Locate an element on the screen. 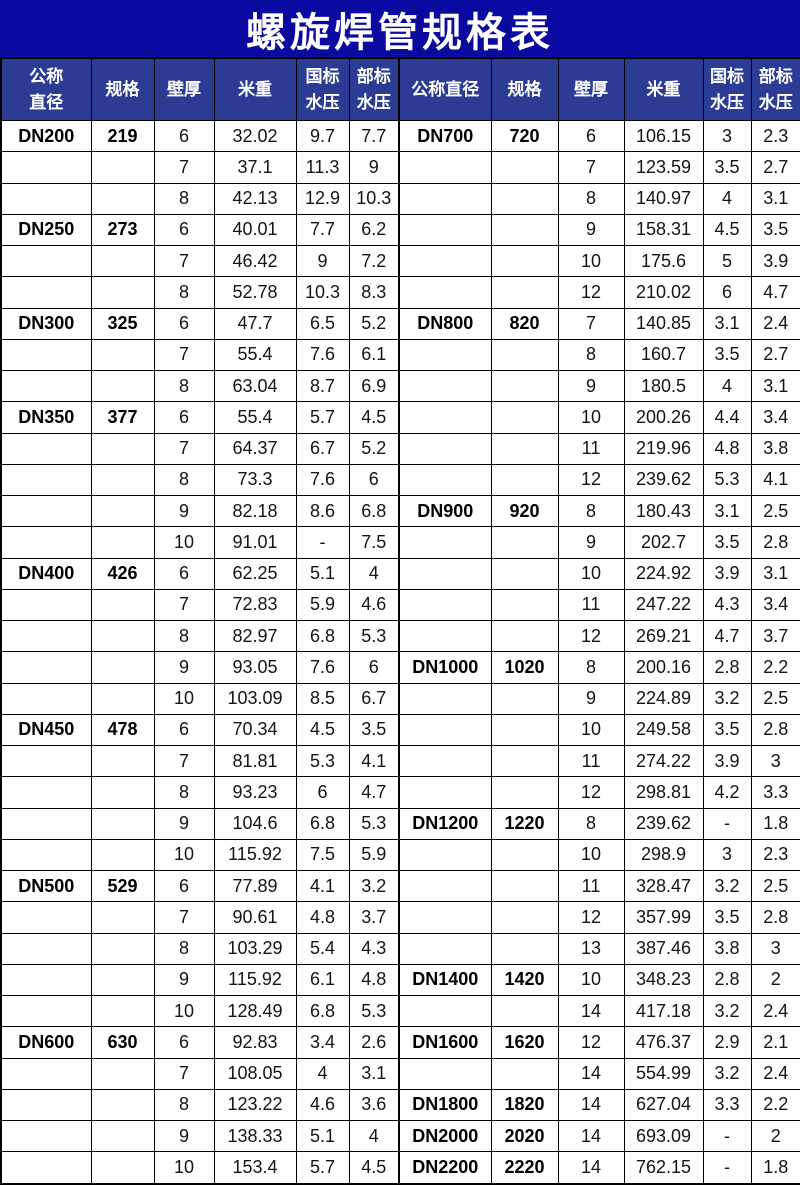 The width and height of the screenshot is (800, 1185). table-row: 8 82.97 6.8 5.3 12 269.21 4.7 3.7 is located at coordinates (400, 636).